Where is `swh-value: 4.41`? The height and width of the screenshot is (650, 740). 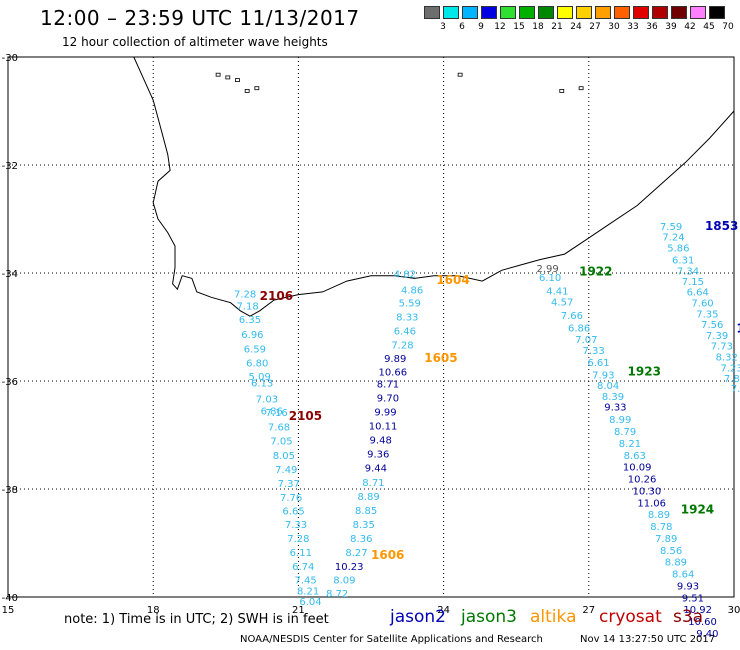 swh-value: 4.41 is located at coordinates (557, 292).